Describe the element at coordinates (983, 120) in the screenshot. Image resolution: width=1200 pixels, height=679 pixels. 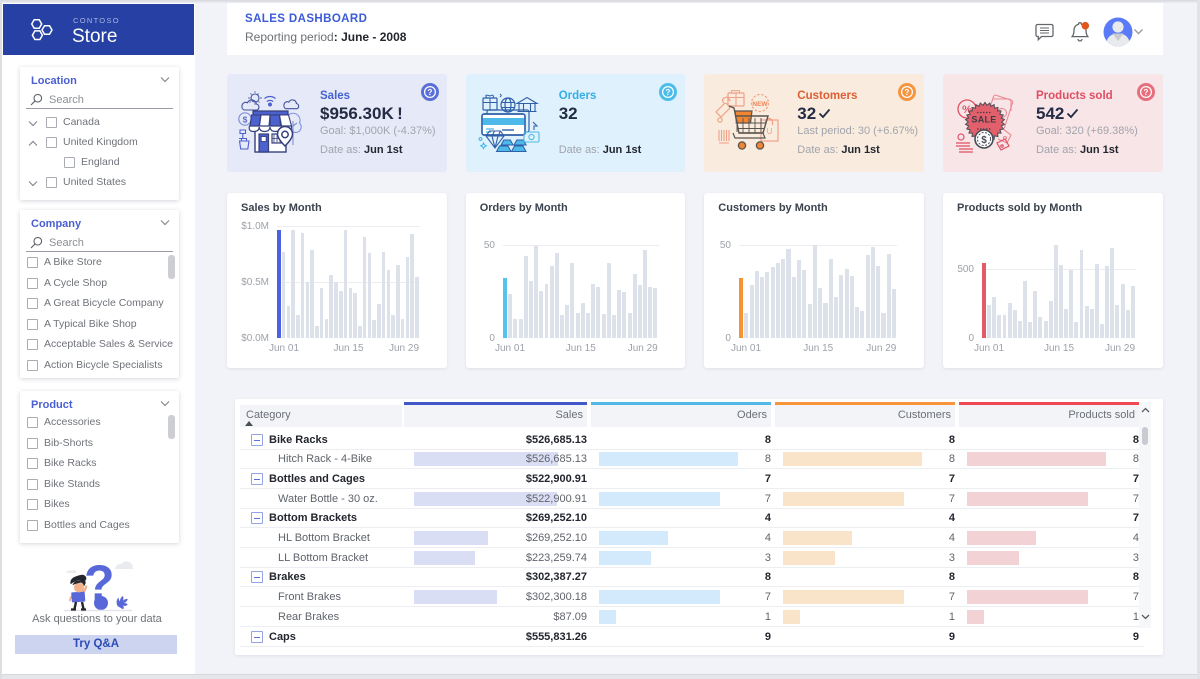
I see `svg-text: SALE` at that location.